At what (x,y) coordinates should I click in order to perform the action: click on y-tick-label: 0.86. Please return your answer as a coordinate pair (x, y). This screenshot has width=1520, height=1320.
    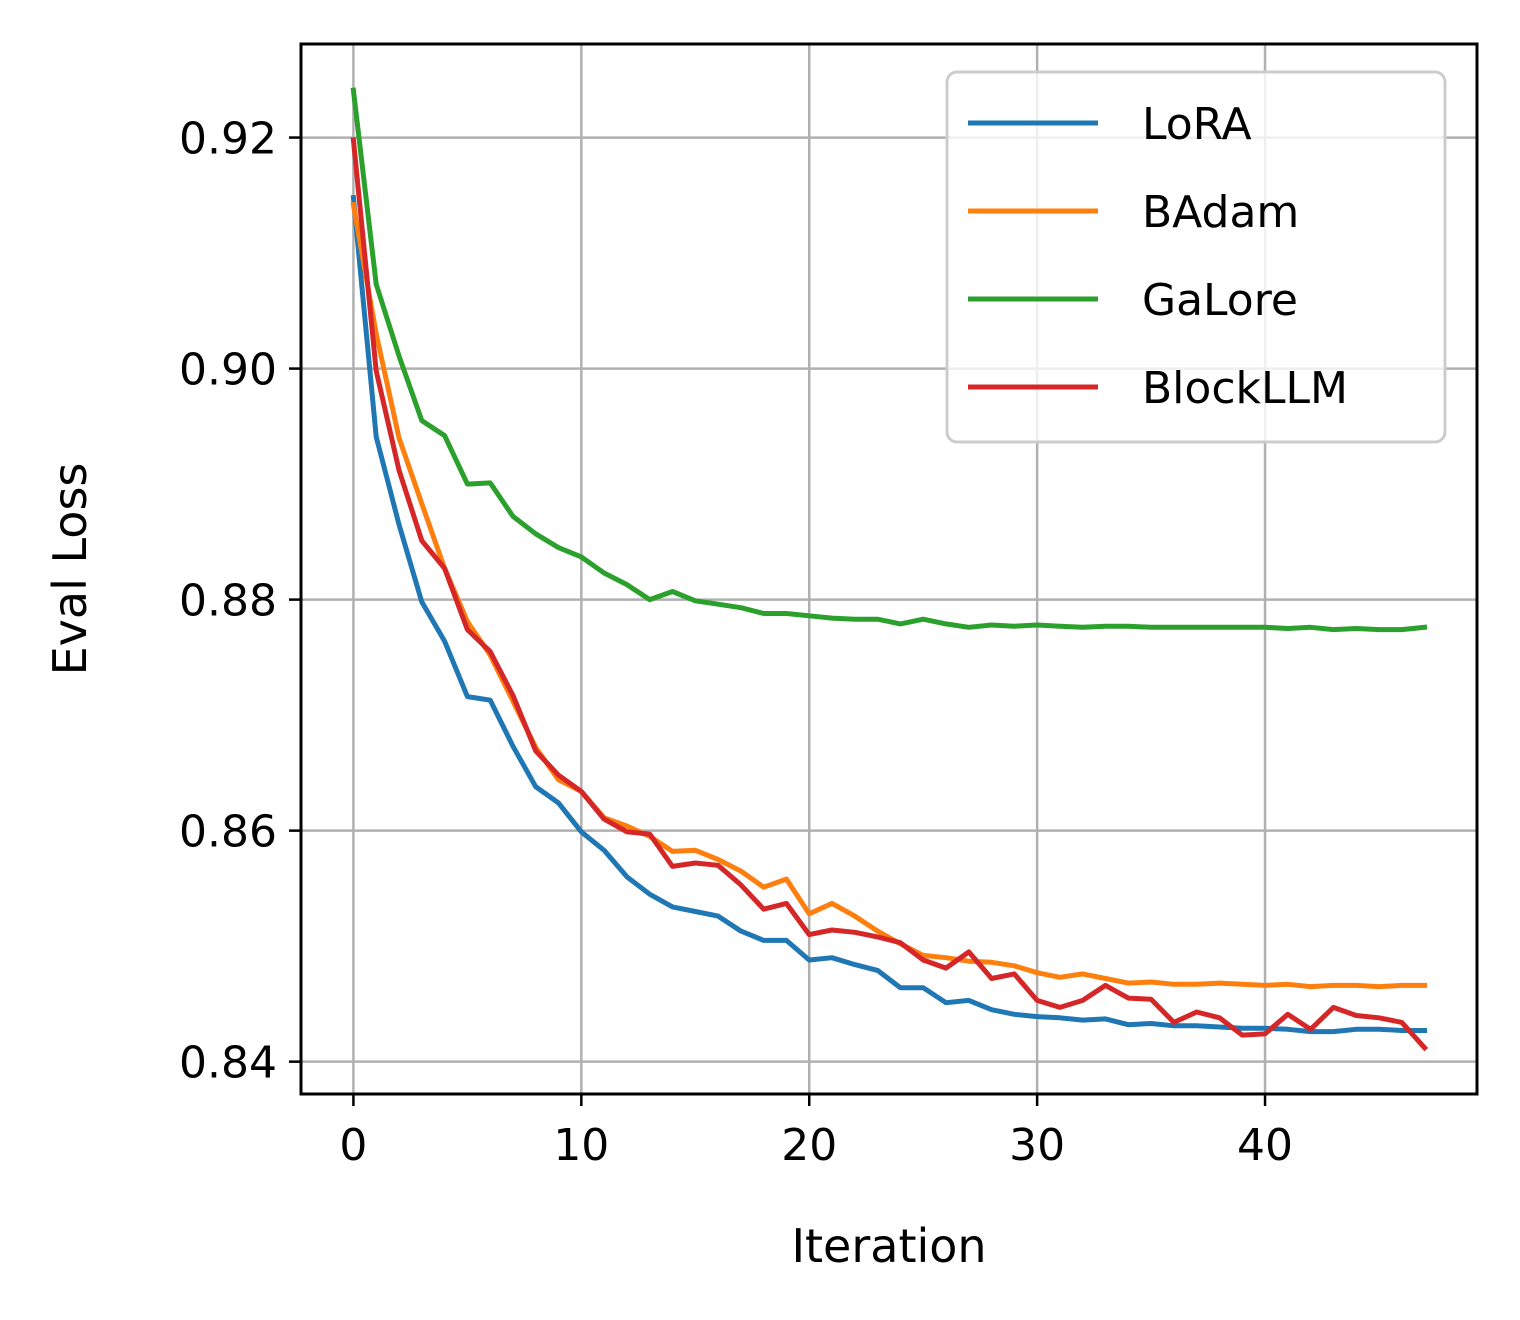
    Looking at the image, I should click on (228, 832).